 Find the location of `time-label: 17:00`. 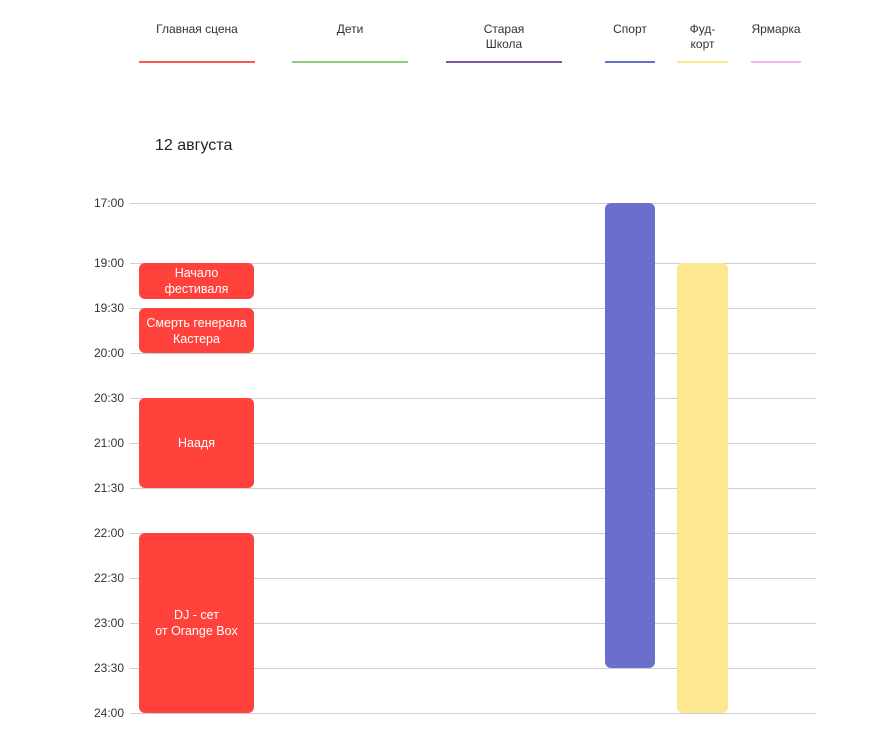

time-label: 17:00 is located at coordinates (108, 203).